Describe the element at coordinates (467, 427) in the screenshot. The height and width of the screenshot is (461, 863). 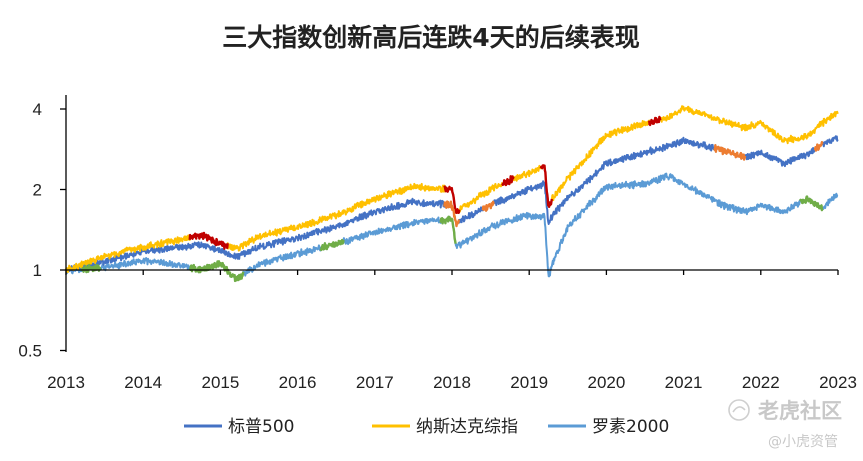
I see `legend-label: 纳斯达克综指` at that location.